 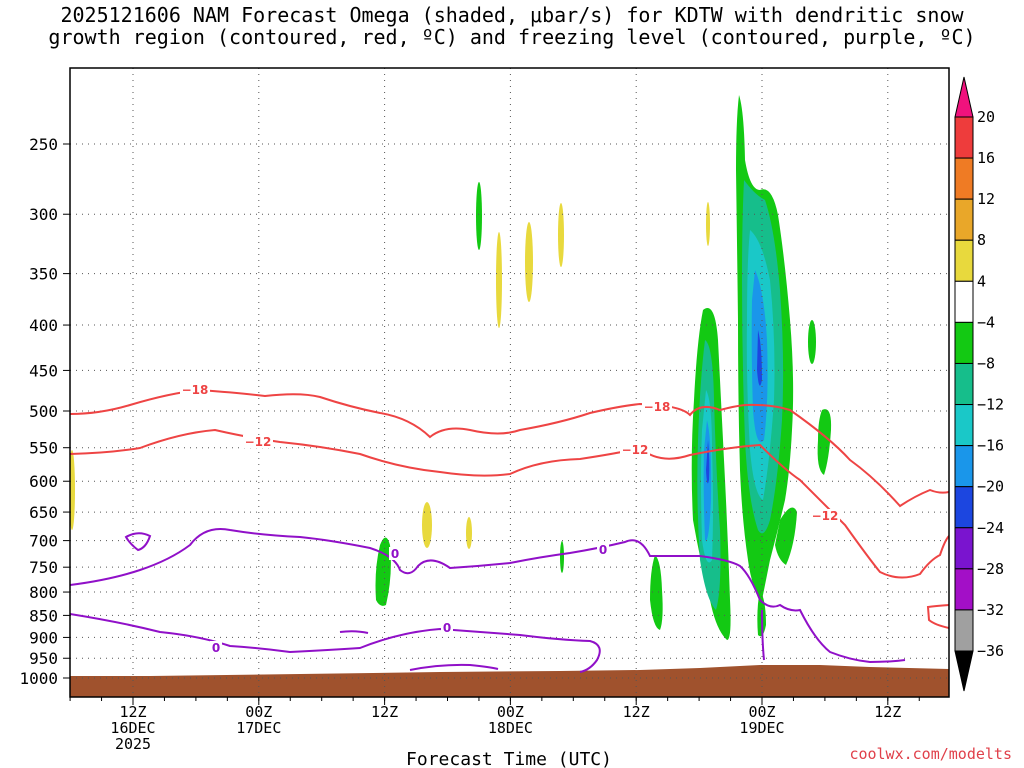 What do you see at coordinates (43, 637) in the screenshot?
I see `y-tick-label: 900` at bounding box center [43, 637].